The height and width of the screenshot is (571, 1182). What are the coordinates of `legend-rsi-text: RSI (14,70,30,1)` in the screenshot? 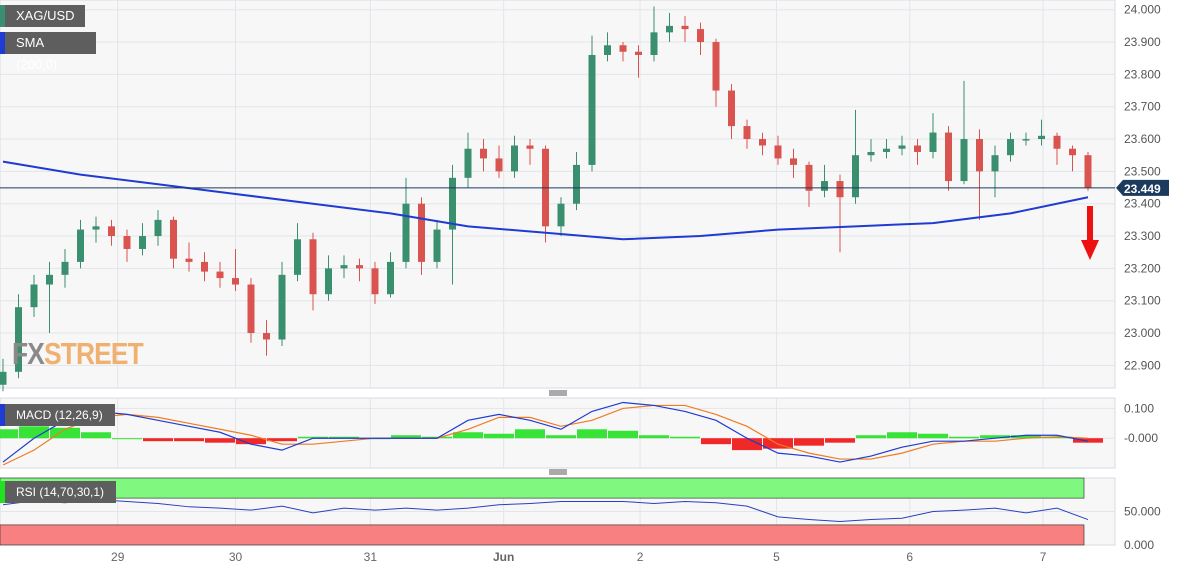 It's located at (60, 492).